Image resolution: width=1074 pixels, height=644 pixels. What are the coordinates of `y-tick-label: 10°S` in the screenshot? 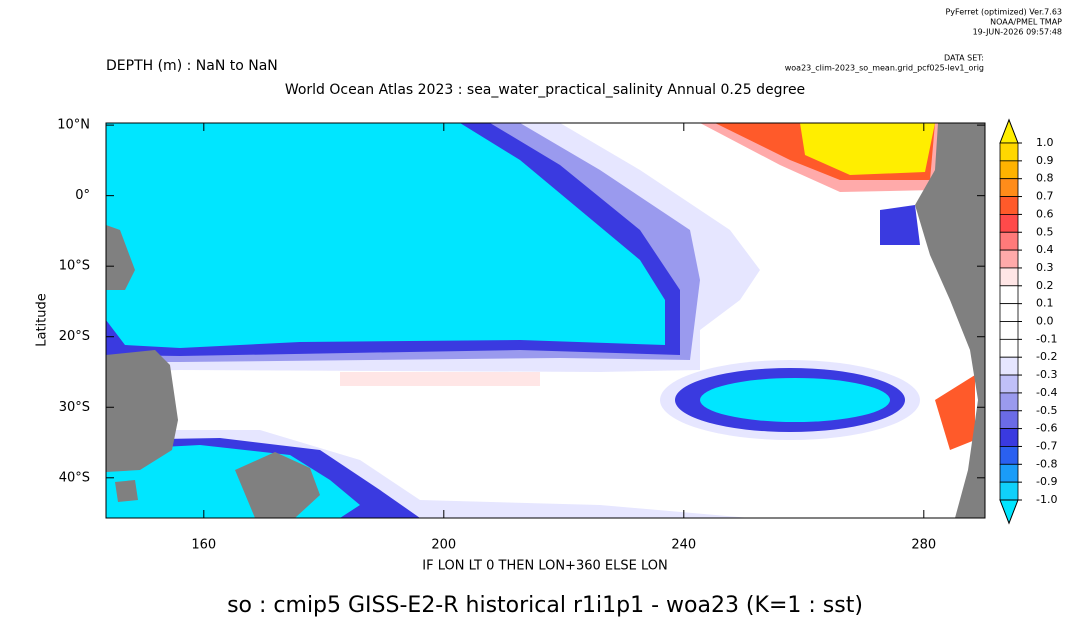 It's located at (74, 266).